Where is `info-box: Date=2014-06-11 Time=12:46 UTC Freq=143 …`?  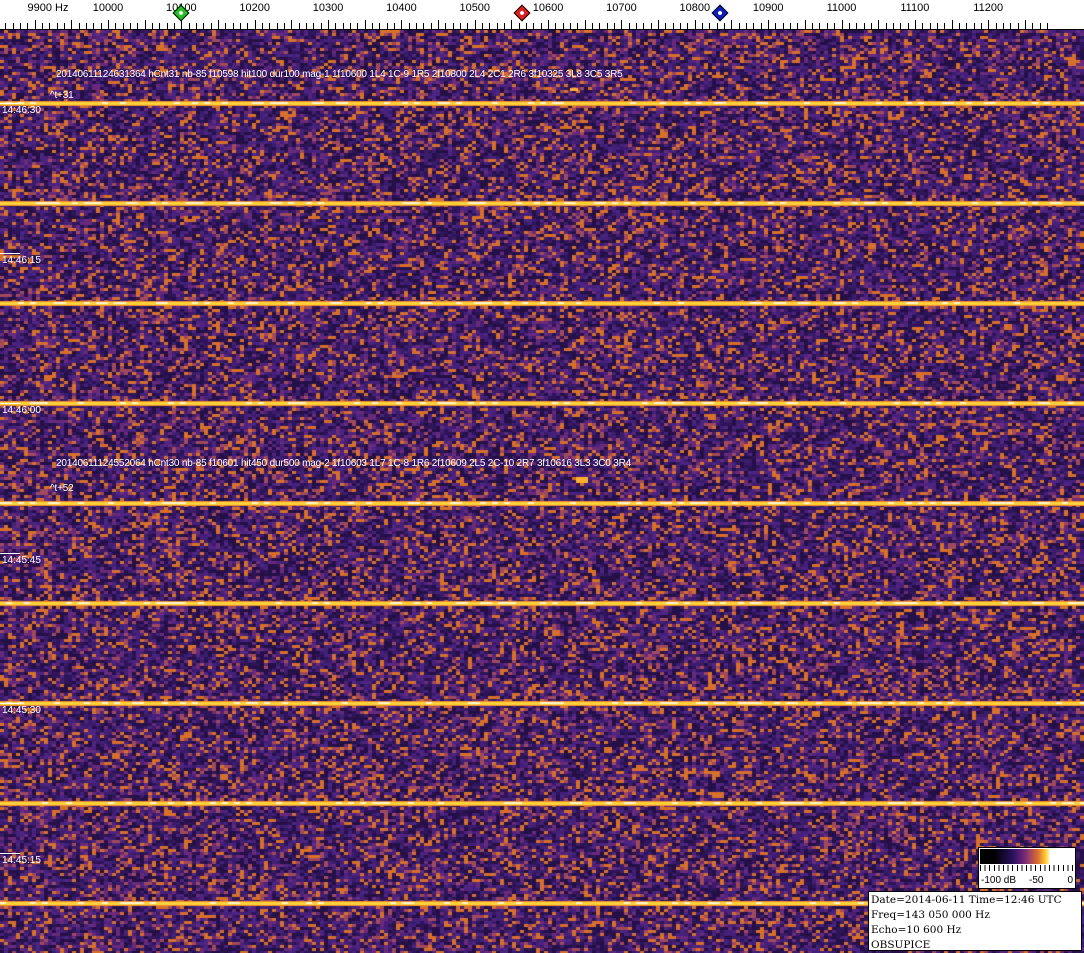 info-box: Date=2014-06-11 Time=12:46 UTC Freq=143 … is located at coordinates (975, 921).